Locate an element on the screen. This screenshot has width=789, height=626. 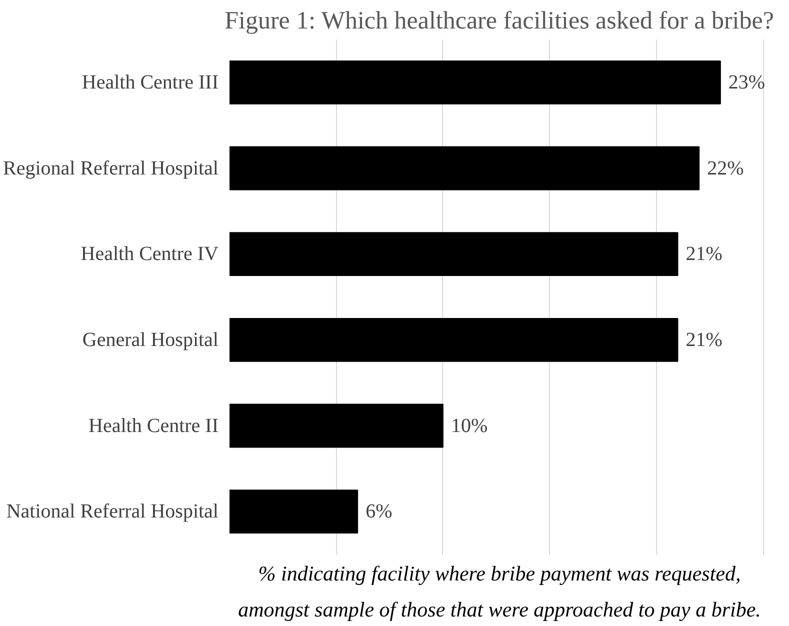
data-label: 22% is located at coordinates (725, 168).